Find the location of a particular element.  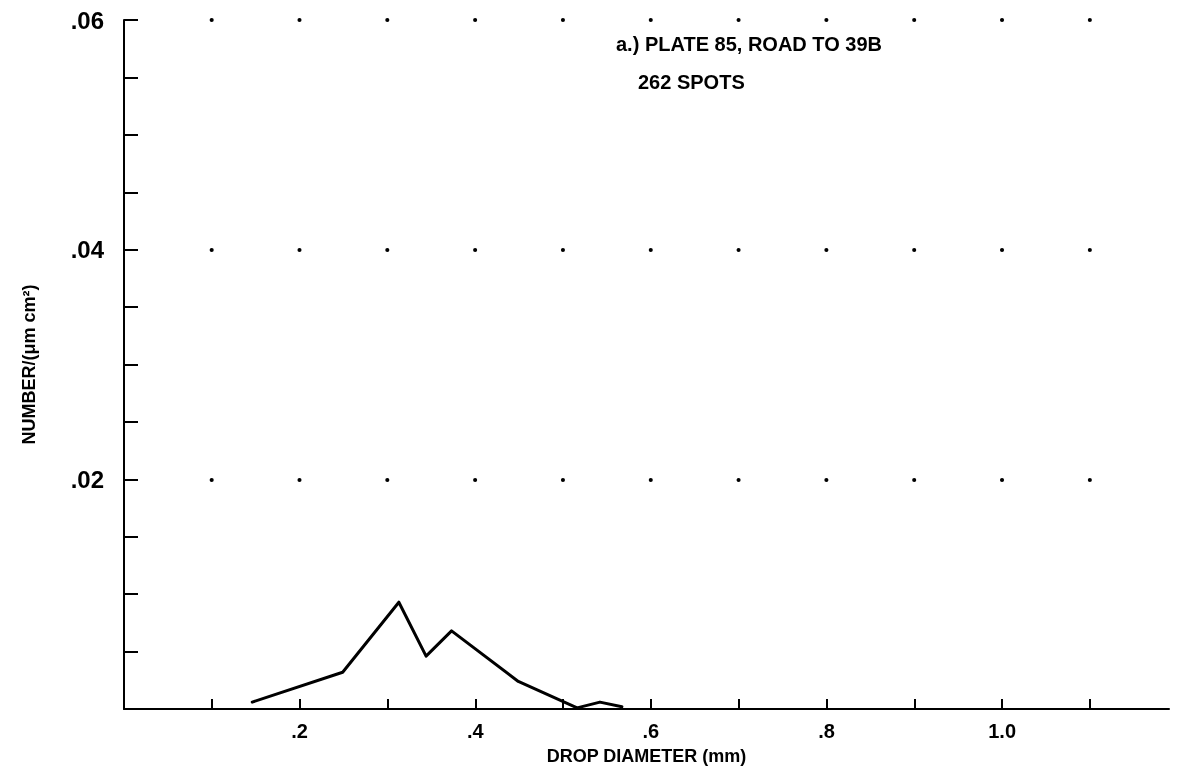

y-axis-title: NUMBER/(μm cm²) is located at coordinates (29, 364).